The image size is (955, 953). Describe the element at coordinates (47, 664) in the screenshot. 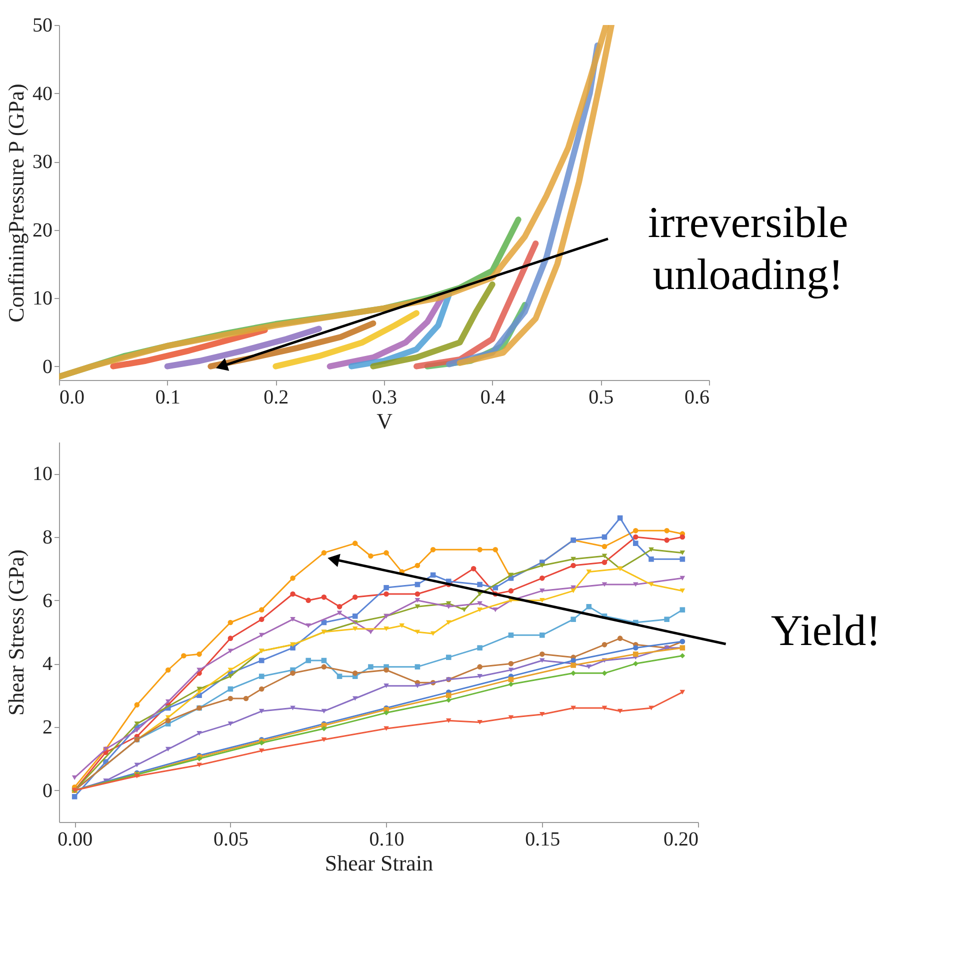

I see `y-tick-label: 4` at that location.